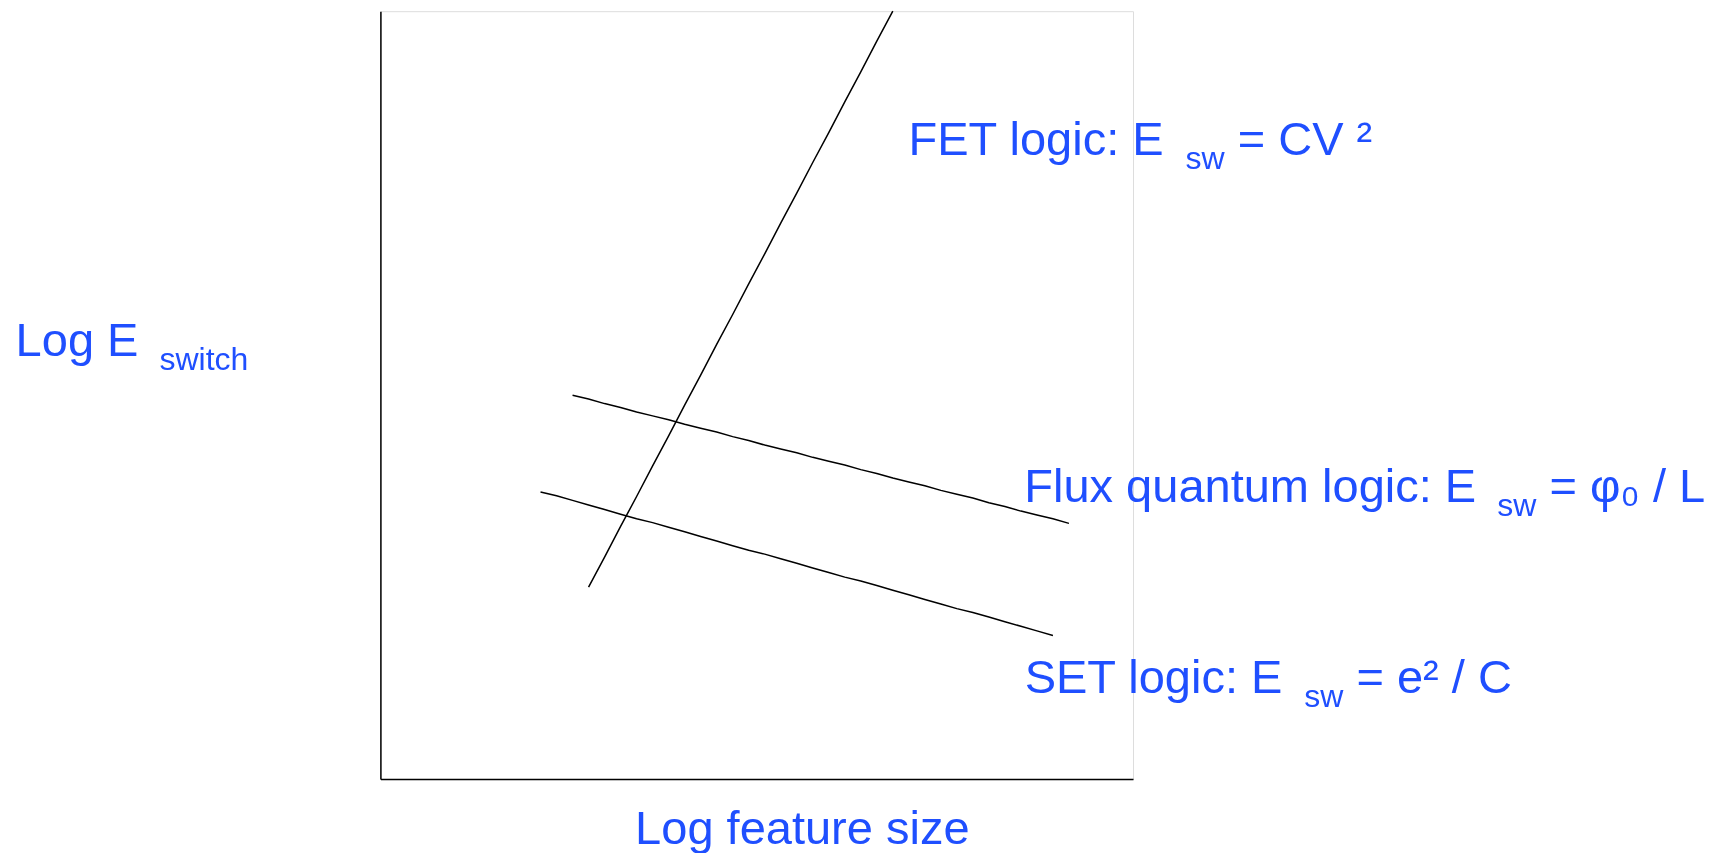 The height and width of the screenshot is (853, 1715). Describe the element at coordinates (1140, 144) in the screenshot. I see `series-label: FET logic: E sw = CV ²` at that location.